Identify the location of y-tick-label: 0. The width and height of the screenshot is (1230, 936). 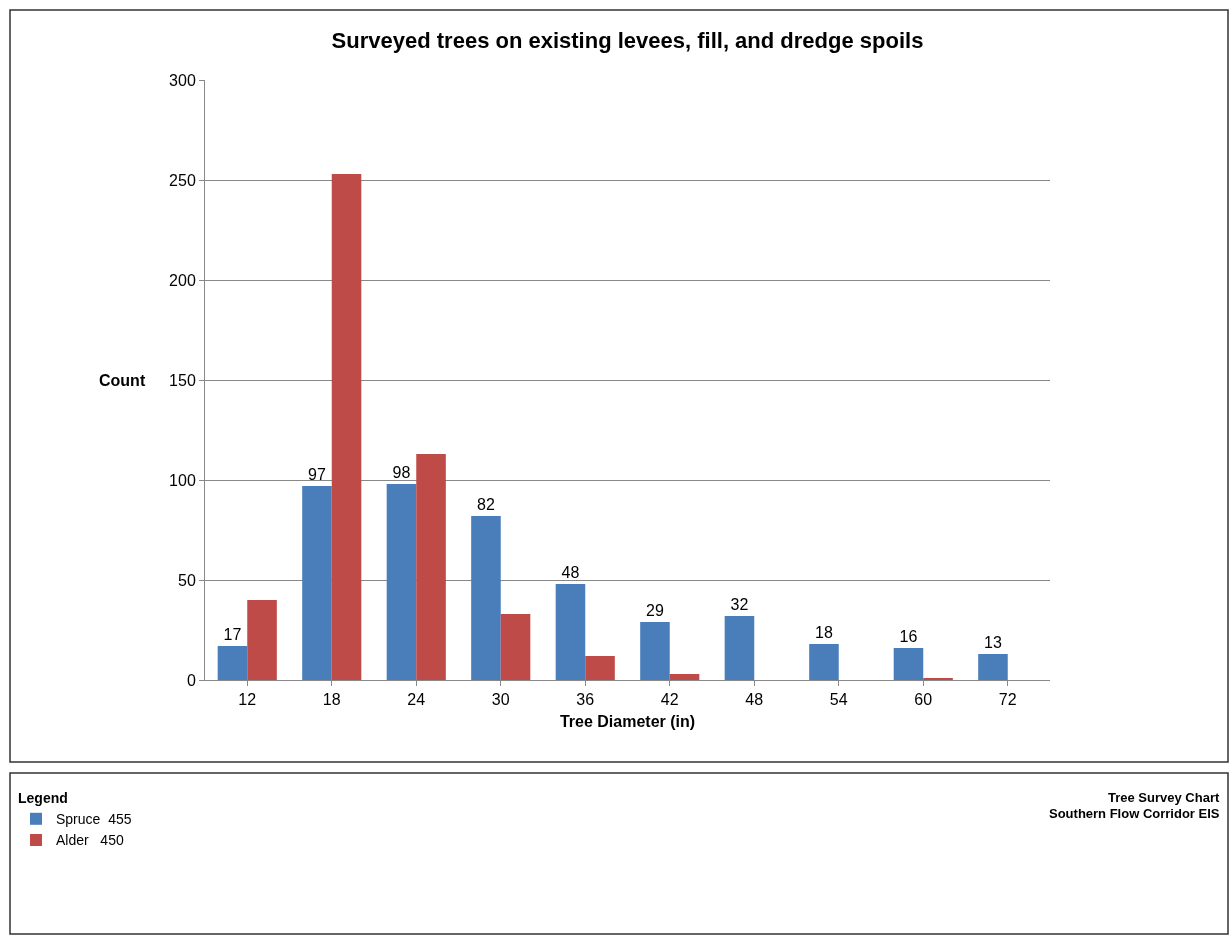
(191, 680).